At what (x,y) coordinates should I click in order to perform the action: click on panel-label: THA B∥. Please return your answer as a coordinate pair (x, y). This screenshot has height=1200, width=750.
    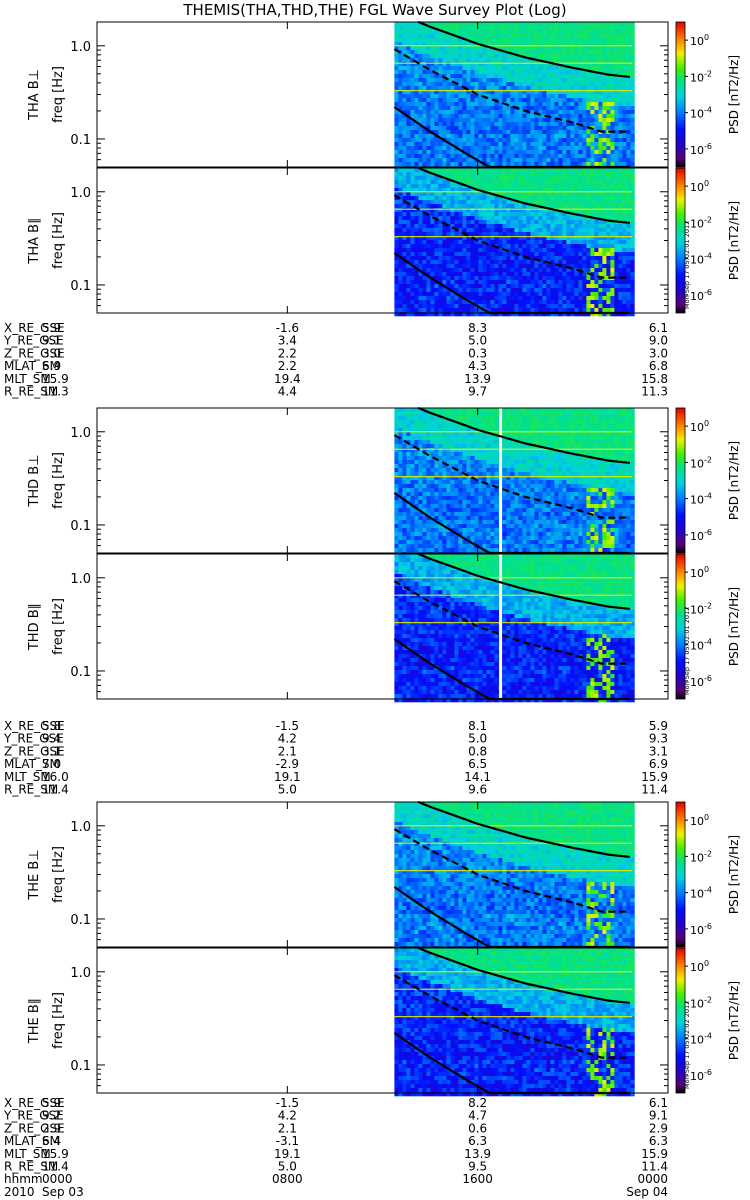
    Looking at the image, I should click on (34, 240).